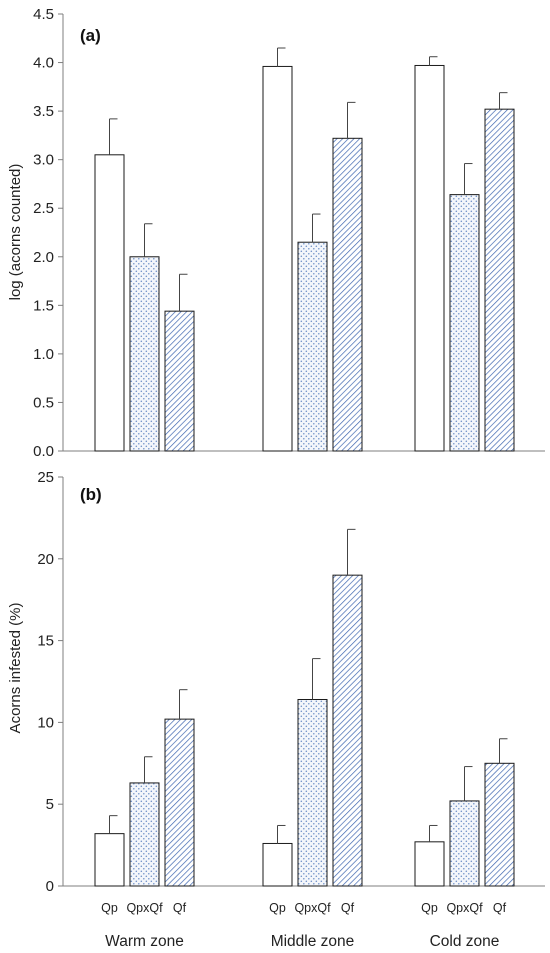  What do you see at coordinates (45, 722) in the screenshot?
I see `panel-b-y-tick-label: 10` at bounding box center [45, 722].